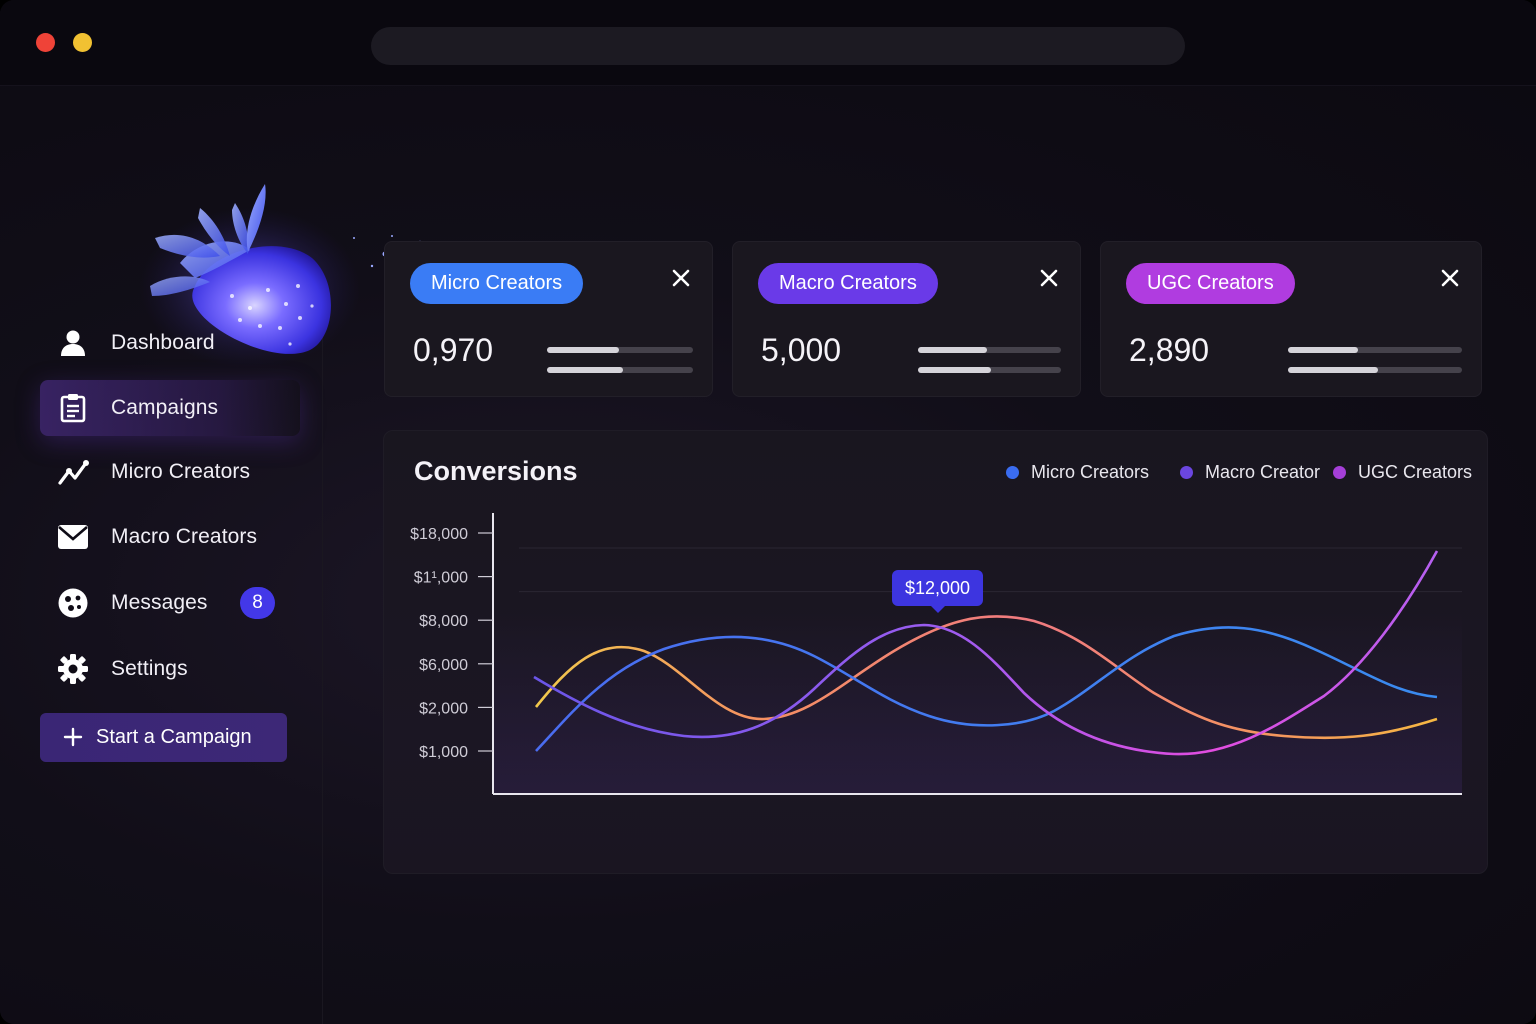  What do you see at coordinates (443, 665) in the screenshot?
I see `y-tick-label: $6,000` at bounding box center [443, 665].